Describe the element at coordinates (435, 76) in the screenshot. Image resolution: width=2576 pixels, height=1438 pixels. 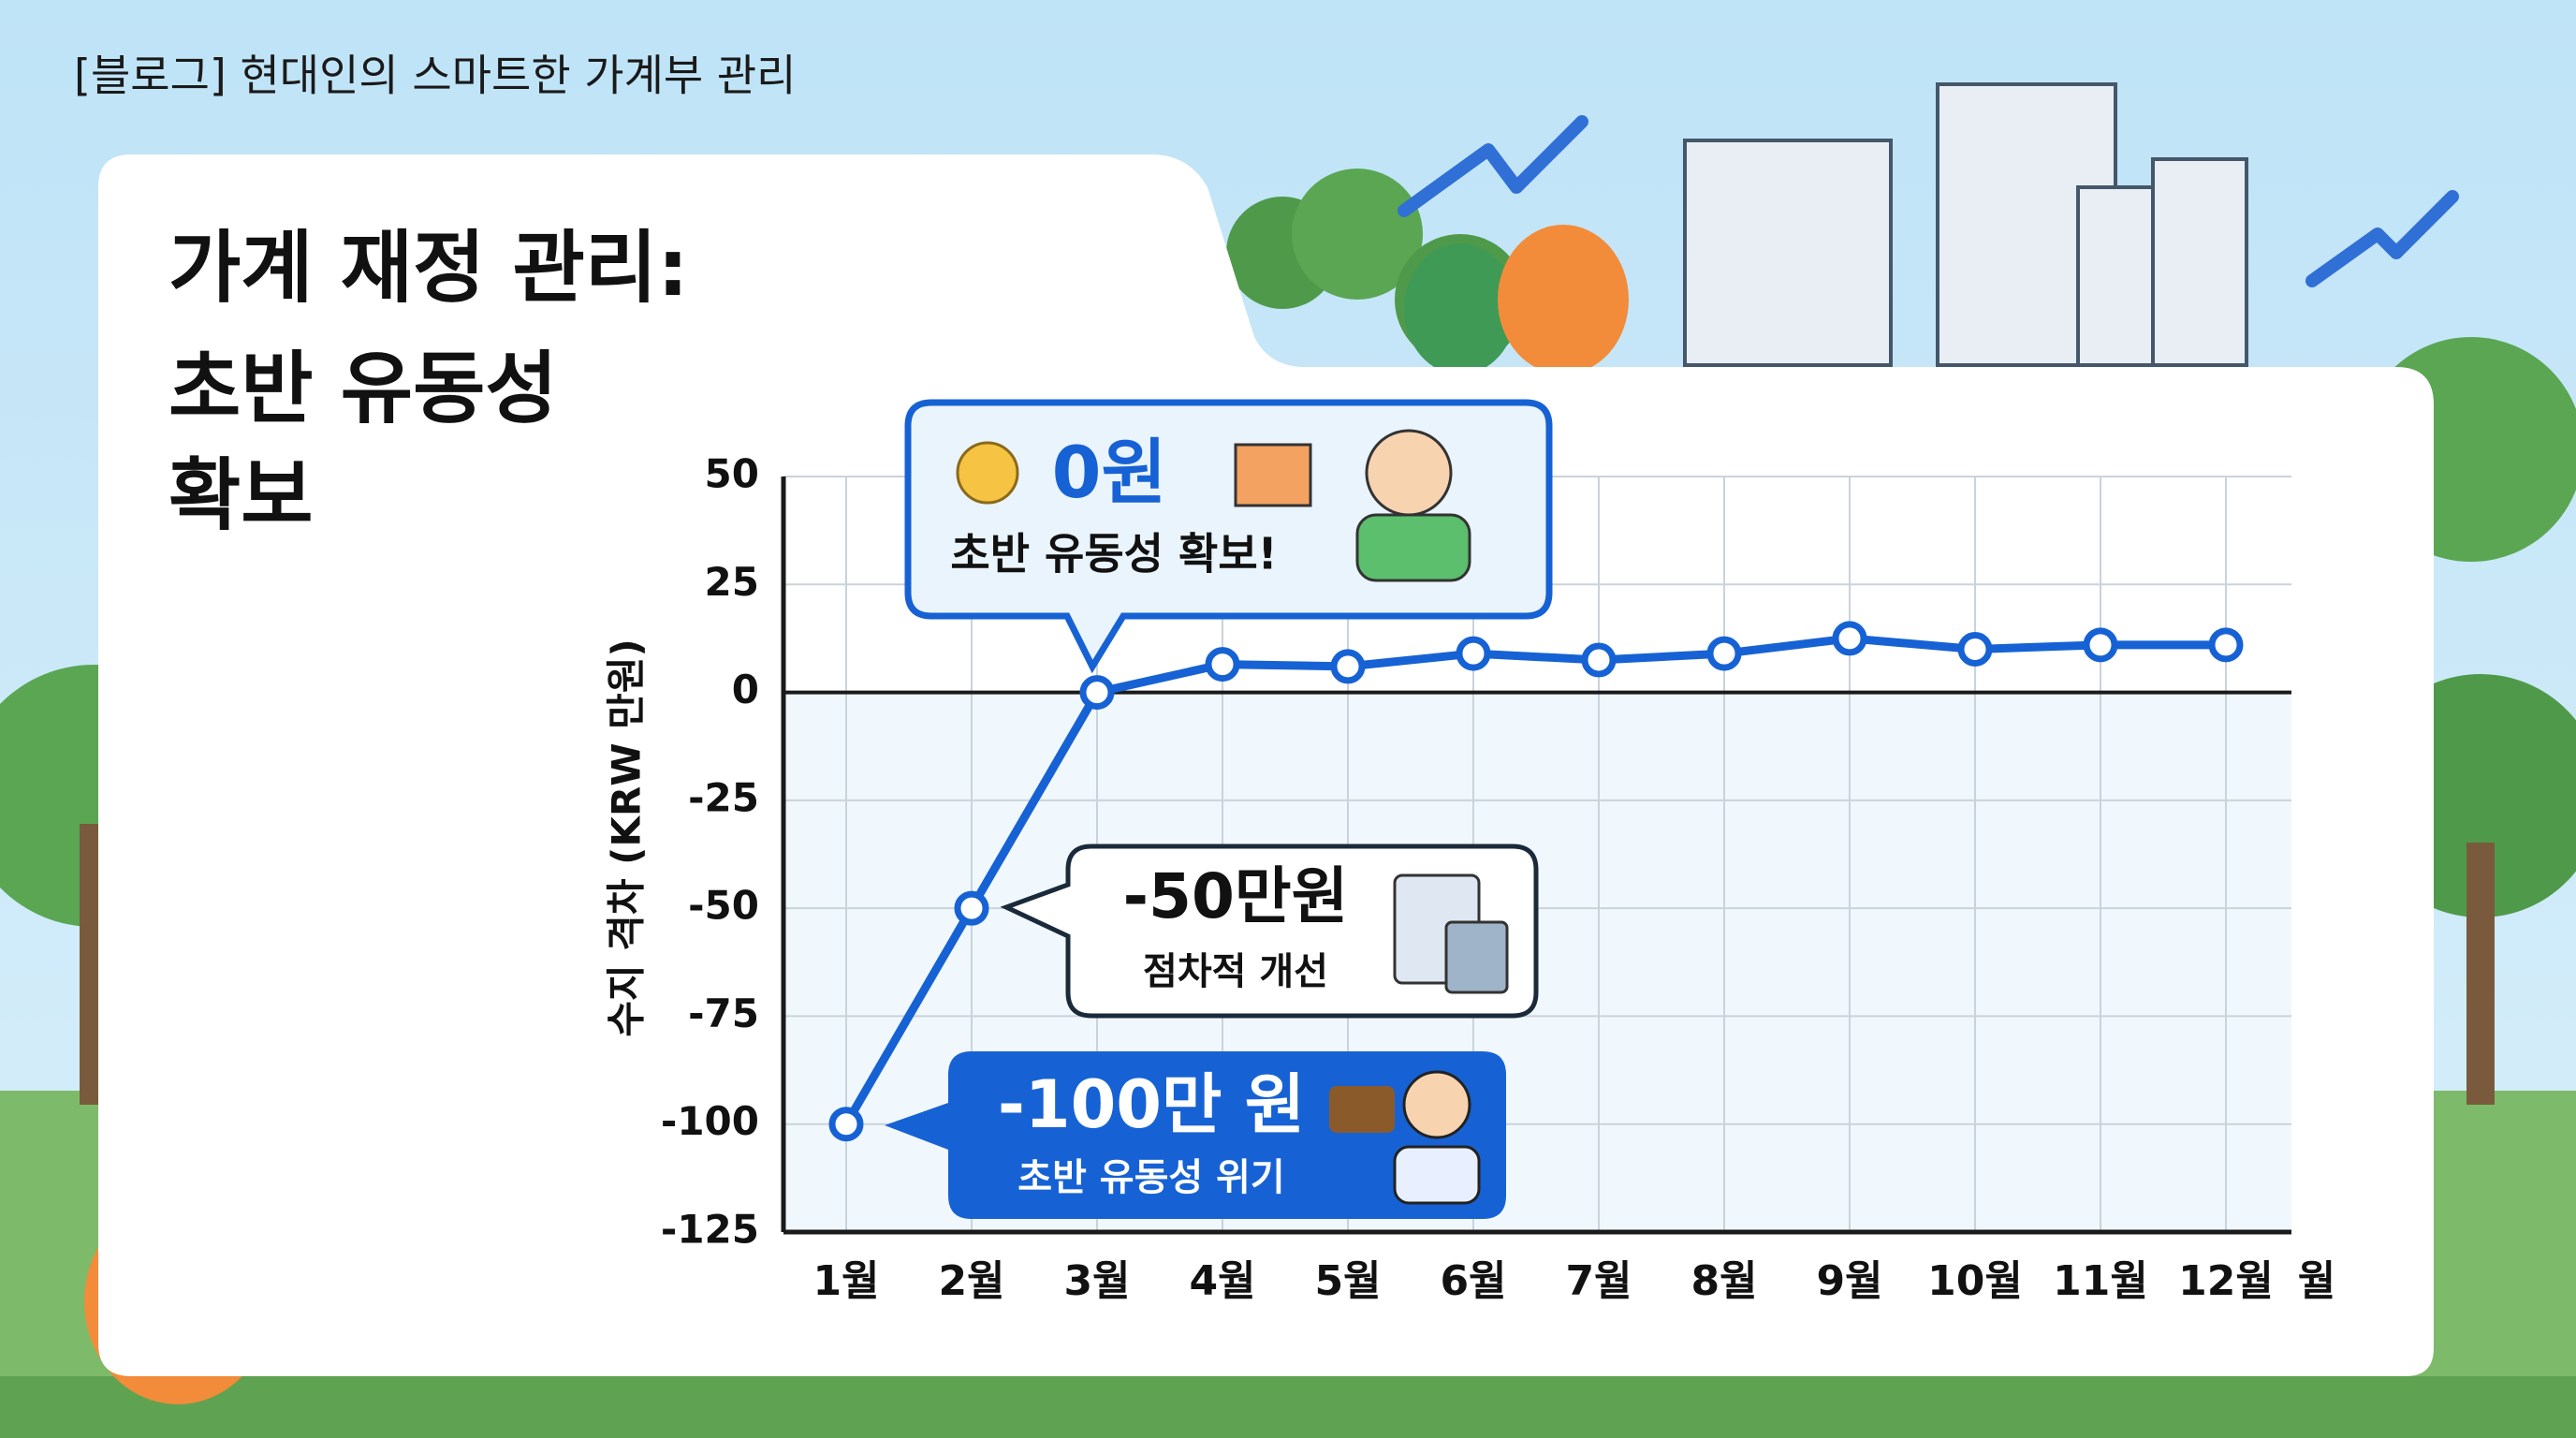
I see `header: [블로그] 현대인의 스마트한 가계부 관리` at that location.